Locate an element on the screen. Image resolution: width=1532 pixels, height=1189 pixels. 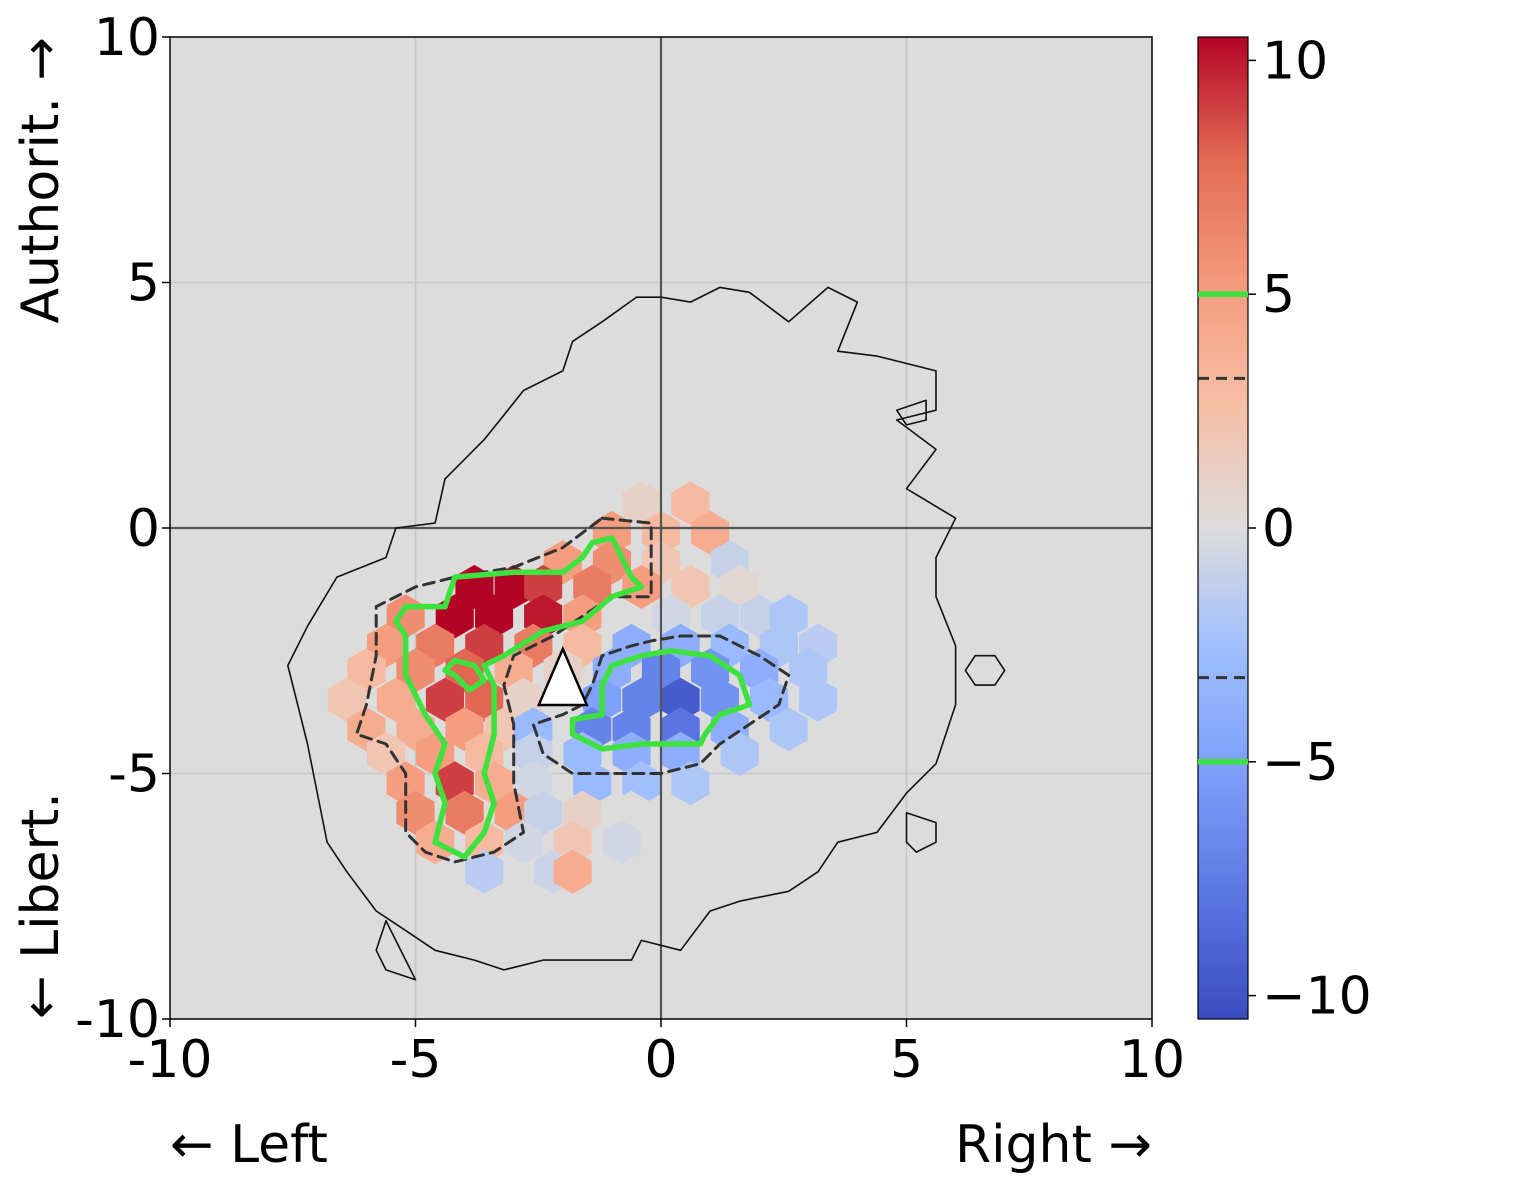
y-tick-label: -5 is located at coordinates (134, 775).